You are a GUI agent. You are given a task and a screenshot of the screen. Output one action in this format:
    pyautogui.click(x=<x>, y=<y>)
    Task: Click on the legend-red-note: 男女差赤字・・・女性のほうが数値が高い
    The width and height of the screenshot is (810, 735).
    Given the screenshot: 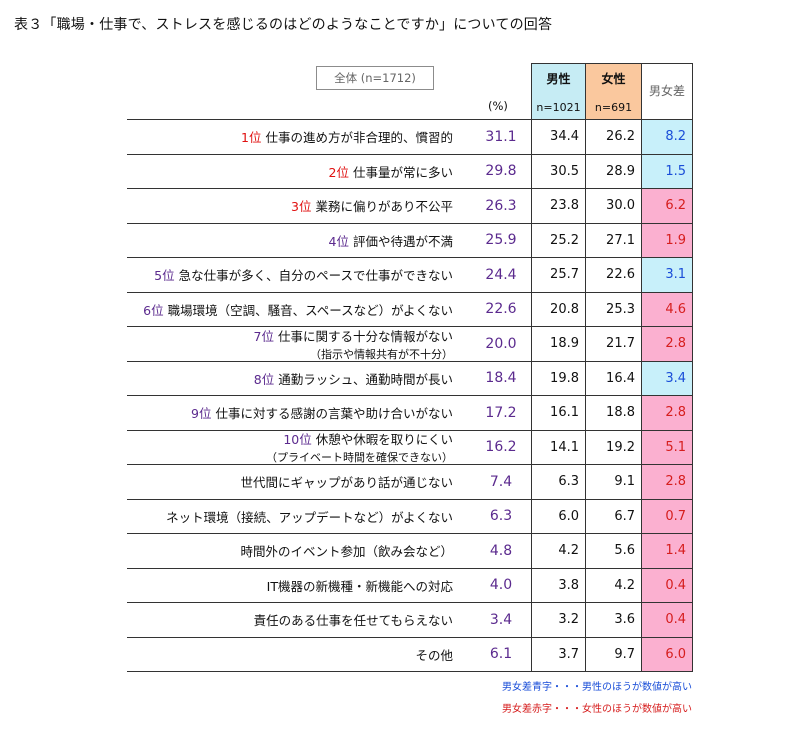 What is the action you would take?
    pyautogui.click(x=597, y=709)
    